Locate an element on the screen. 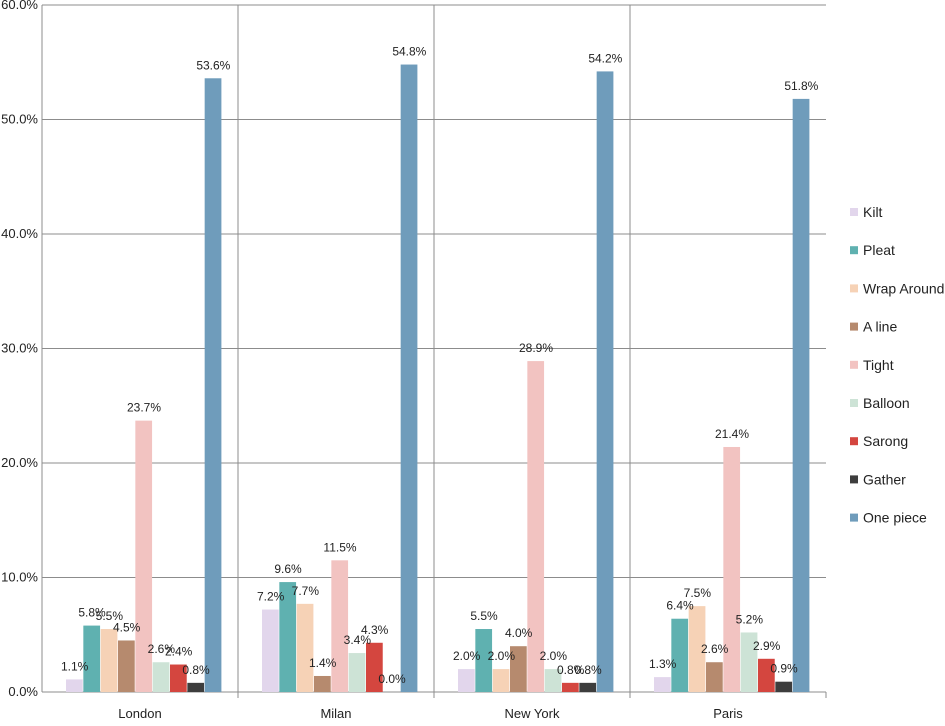  y-tick-label: 10.0% is located at coordinates (19, 577).